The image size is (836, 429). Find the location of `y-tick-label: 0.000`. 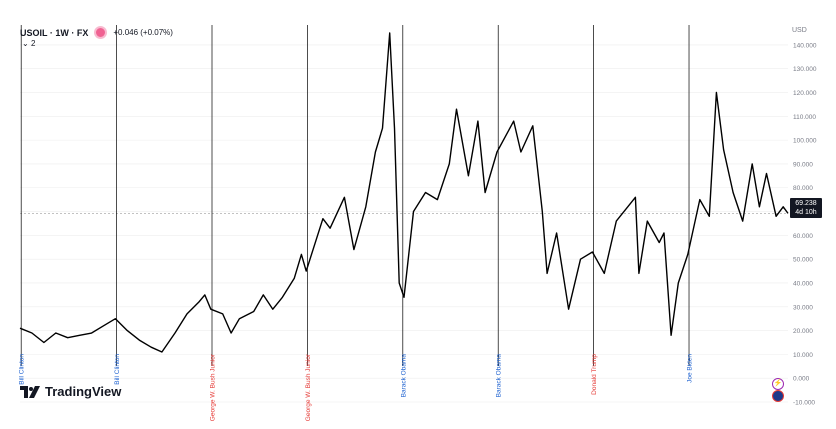

y-tick-label: 0.000 is located at coordinates (801, 379).